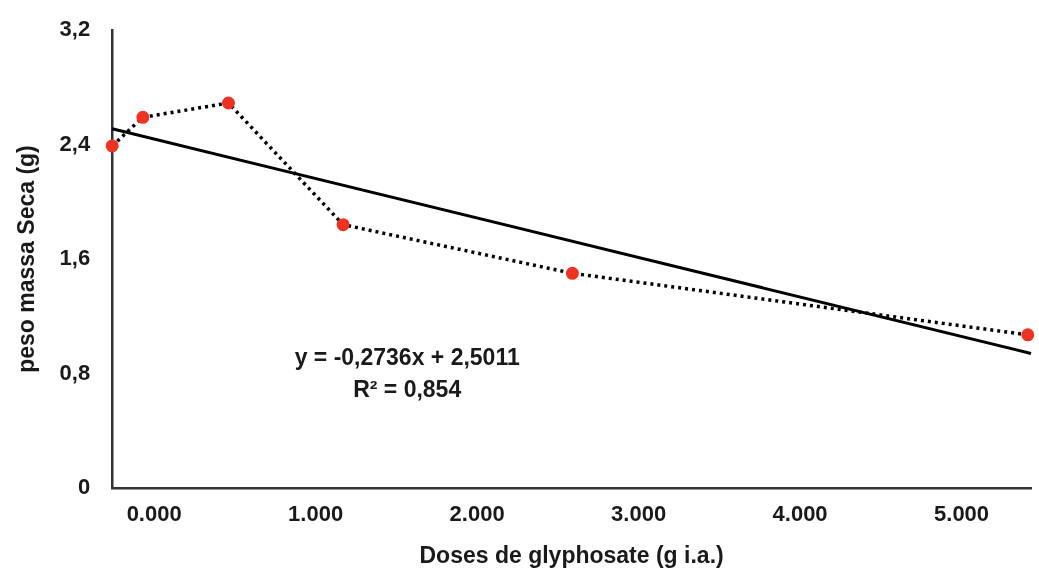 Image resolution: width=1039 pixels, height=574 pixels. I want to click on x-tick-label: 1.000, so click(316, 514).